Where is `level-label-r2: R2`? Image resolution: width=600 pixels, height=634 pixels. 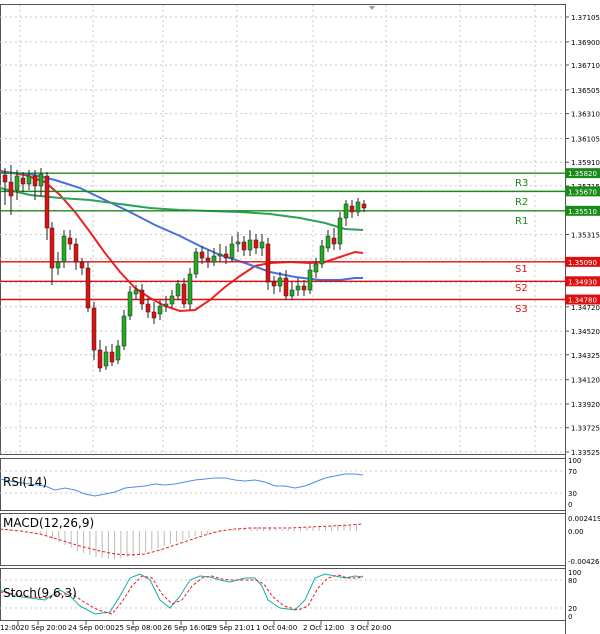
level-label-r2: R2 is located at coordinates (521, 202).